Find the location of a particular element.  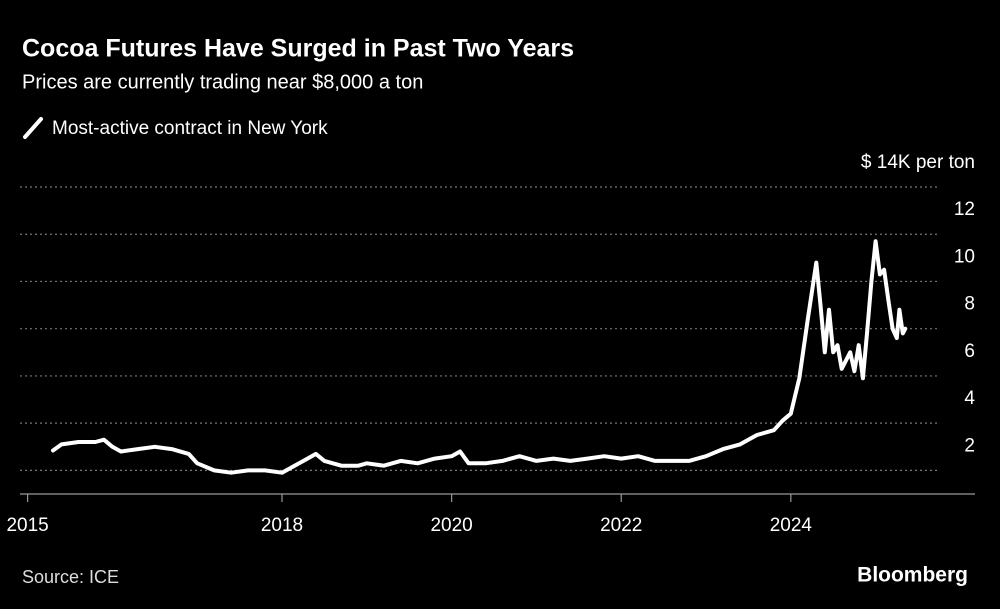

x-tick-label: 2020 is located at coordinates (451, 525).